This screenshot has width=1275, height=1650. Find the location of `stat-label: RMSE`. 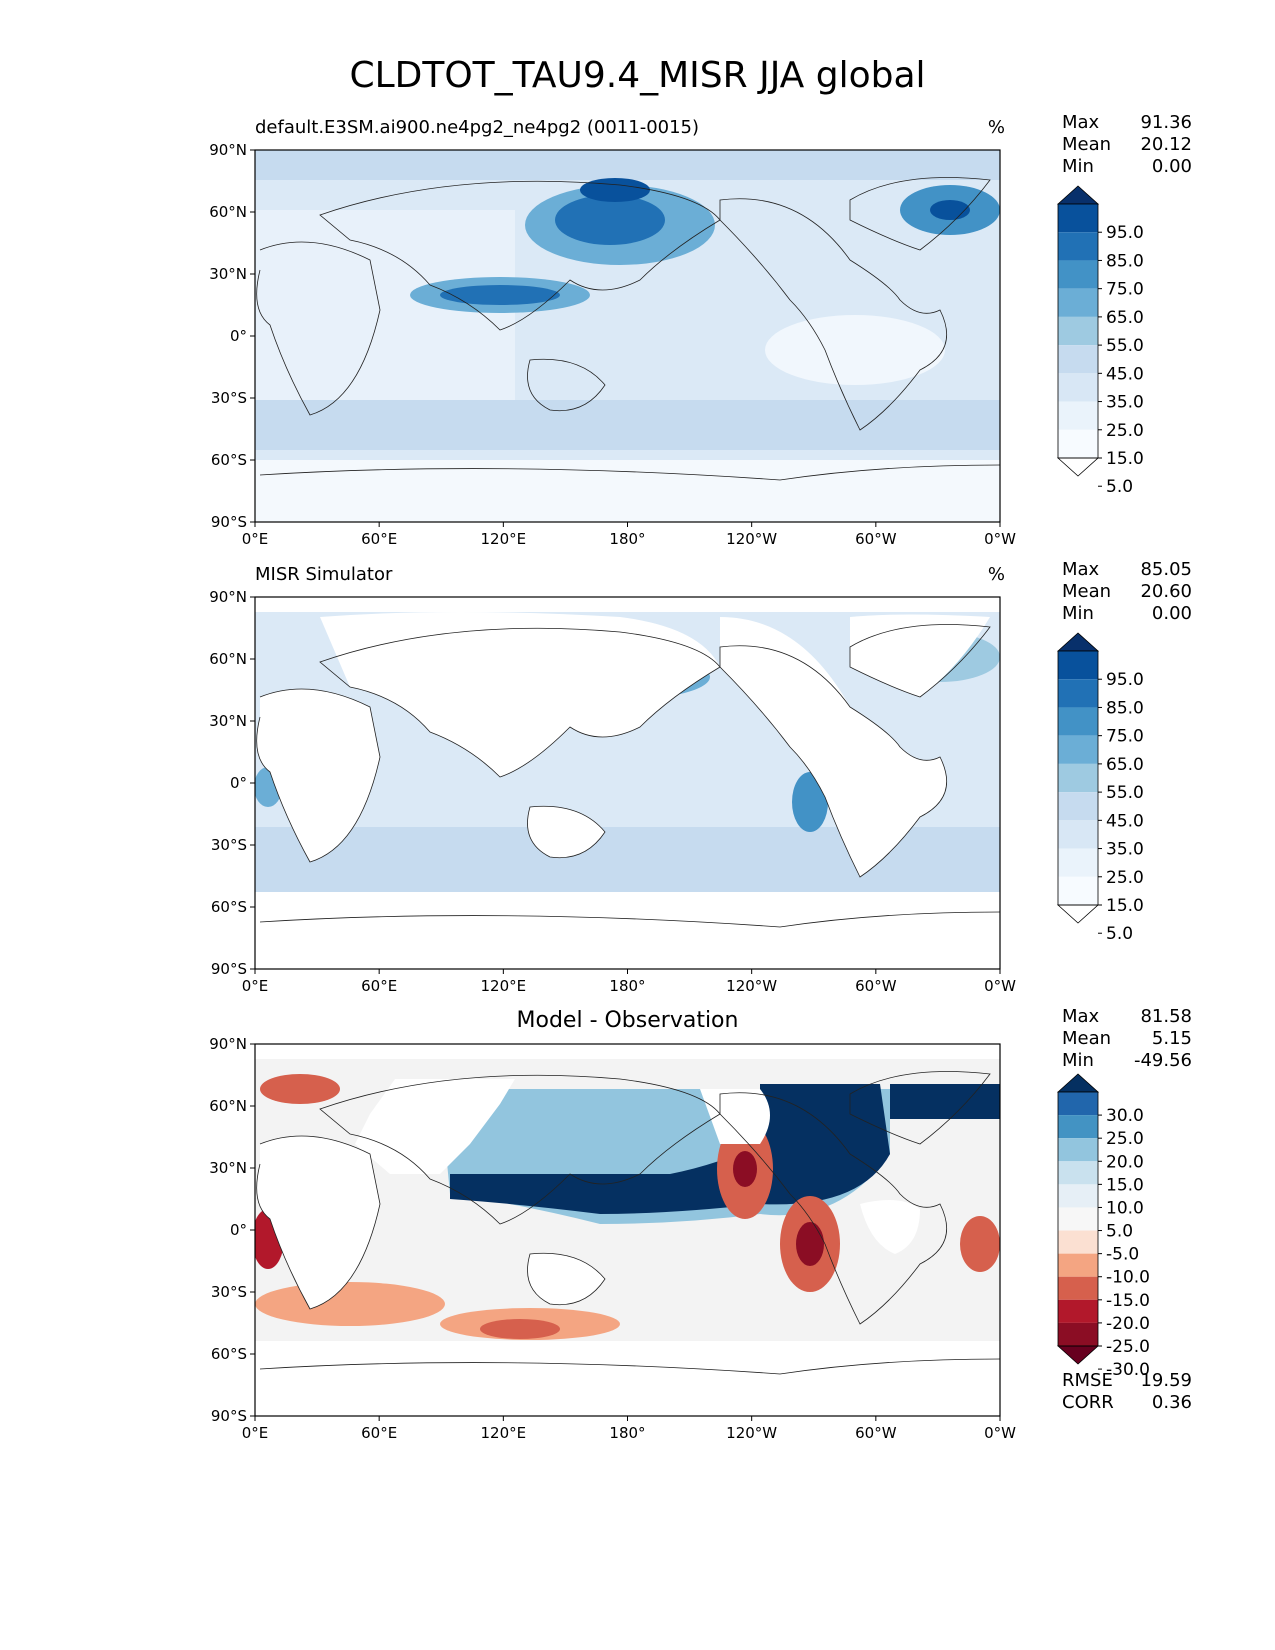

stat-label: RMSE is located at coordinates (1087, 1380).